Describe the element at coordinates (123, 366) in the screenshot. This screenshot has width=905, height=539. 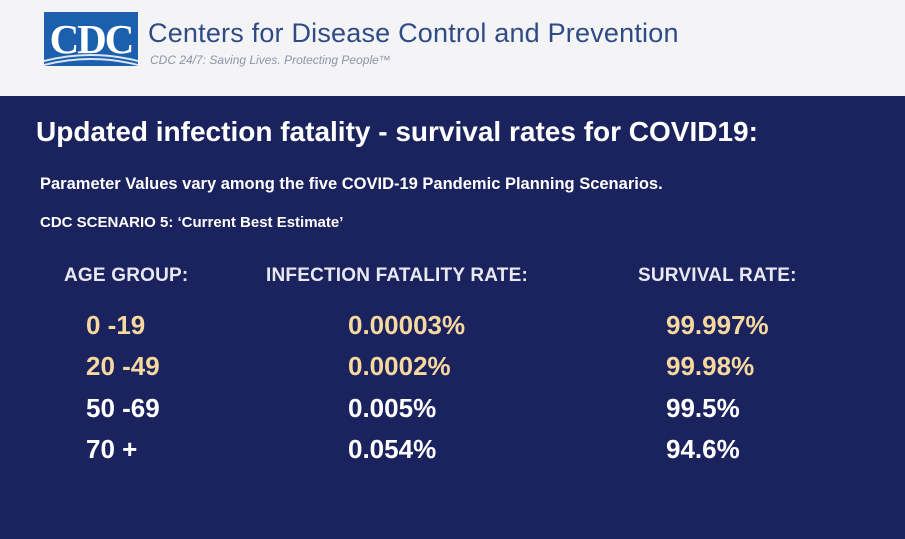
I see `row-2-age-group: 20 -49` at that location.